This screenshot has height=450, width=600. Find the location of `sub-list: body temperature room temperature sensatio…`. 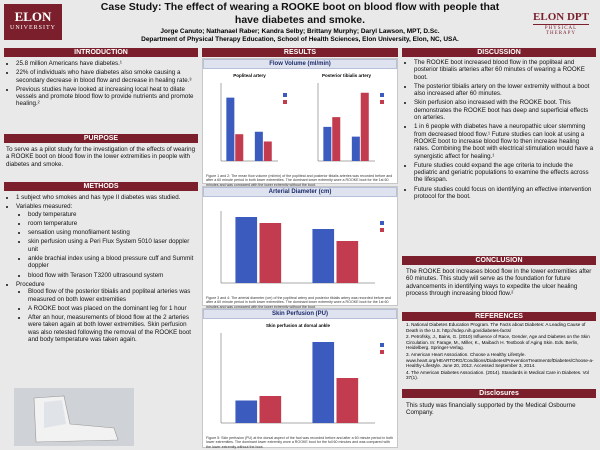

sub-list: body temperature room temperature sensatio… is located at coordinates (107, 245).